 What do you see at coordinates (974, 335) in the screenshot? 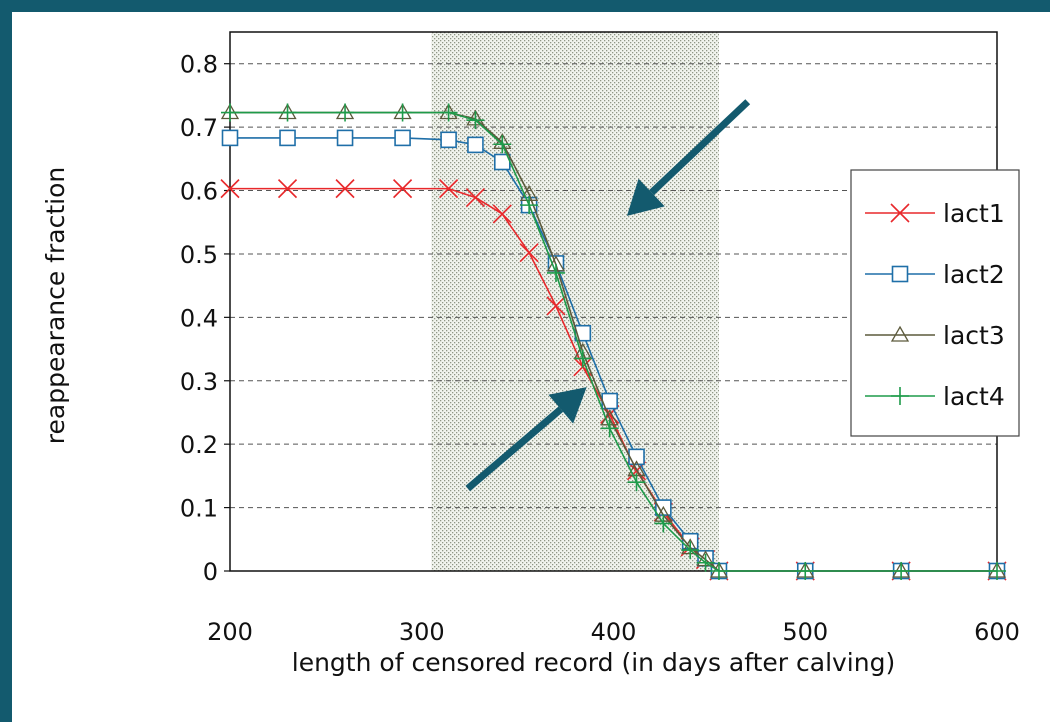
I see `legend-label: lact3` at bounding box center [974, 335].